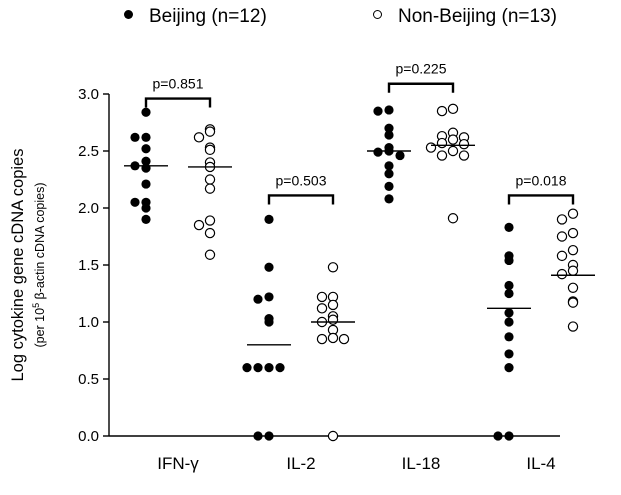 The height and width of the screenshot is (495, 621). What do you see at coordinates (88, 208) in the screenshot?
I see `y-tick-label-4: 2.0` at bounding box center [88, 208].